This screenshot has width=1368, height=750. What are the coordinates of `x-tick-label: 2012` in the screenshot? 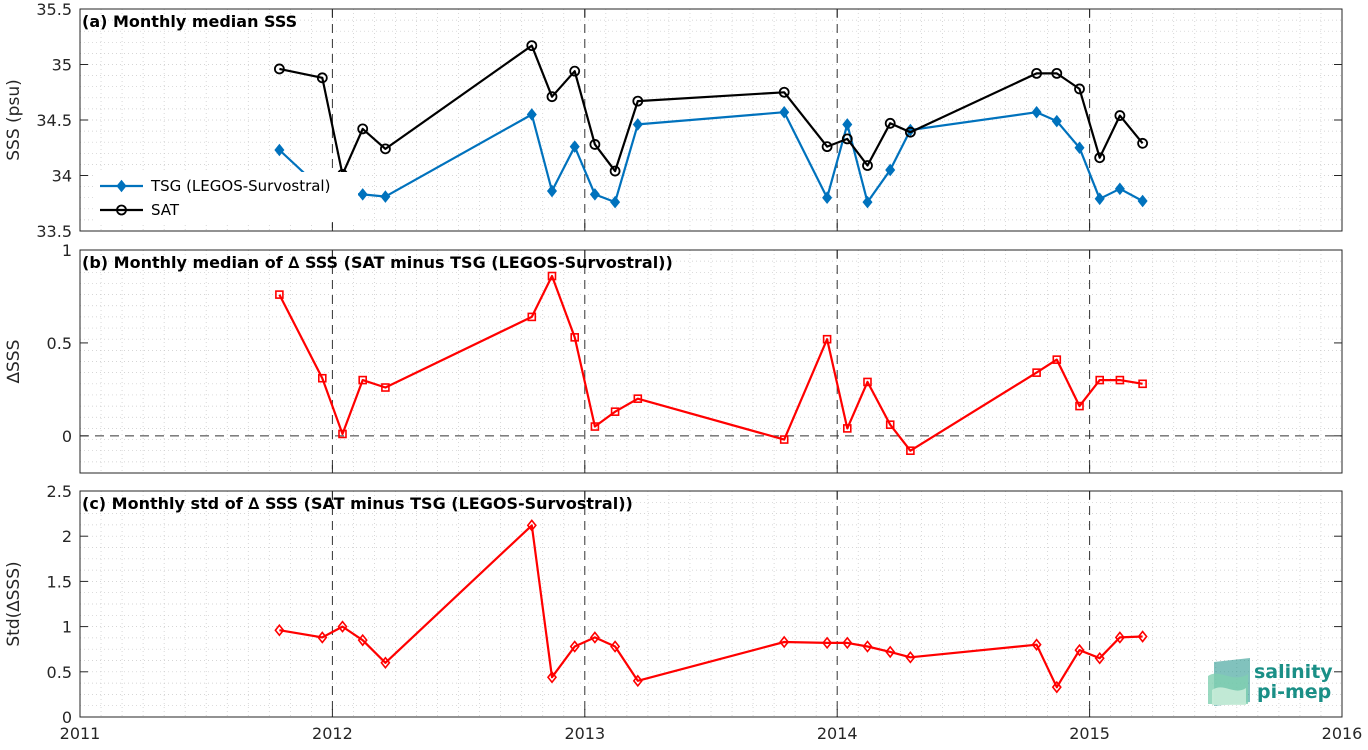 It's located at (332, 733).